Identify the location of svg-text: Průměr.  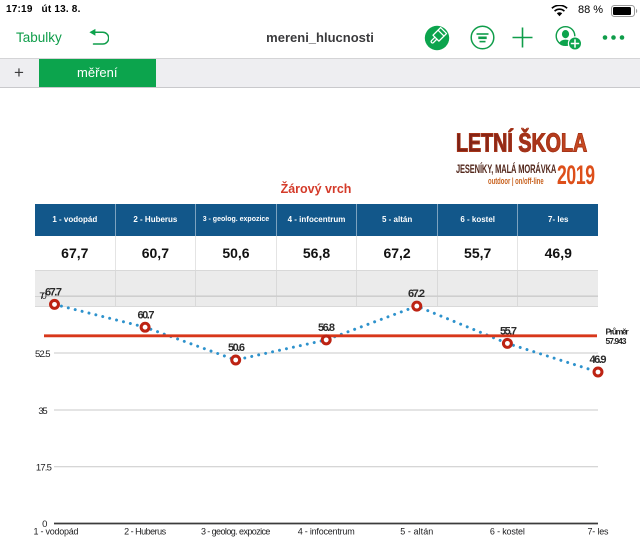
(618, 331).